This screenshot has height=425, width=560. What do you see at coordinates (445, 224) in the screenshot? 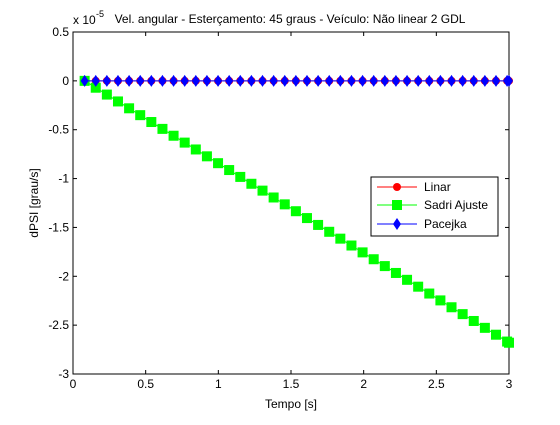
I see `legend-label-pacejka: Pacejka` at bounding box center [445, 224].